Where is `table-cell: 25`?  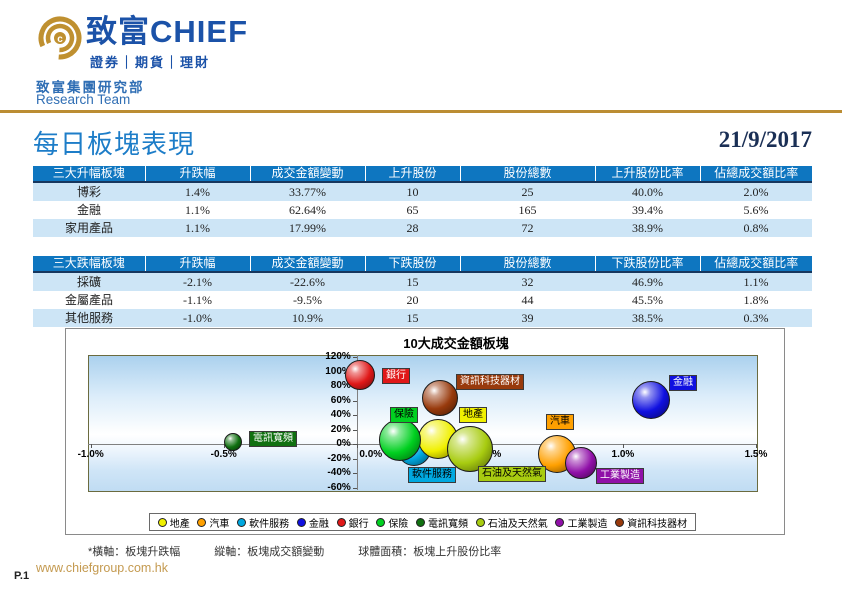
table-cell: 25 is located at coordinates (527, 191).